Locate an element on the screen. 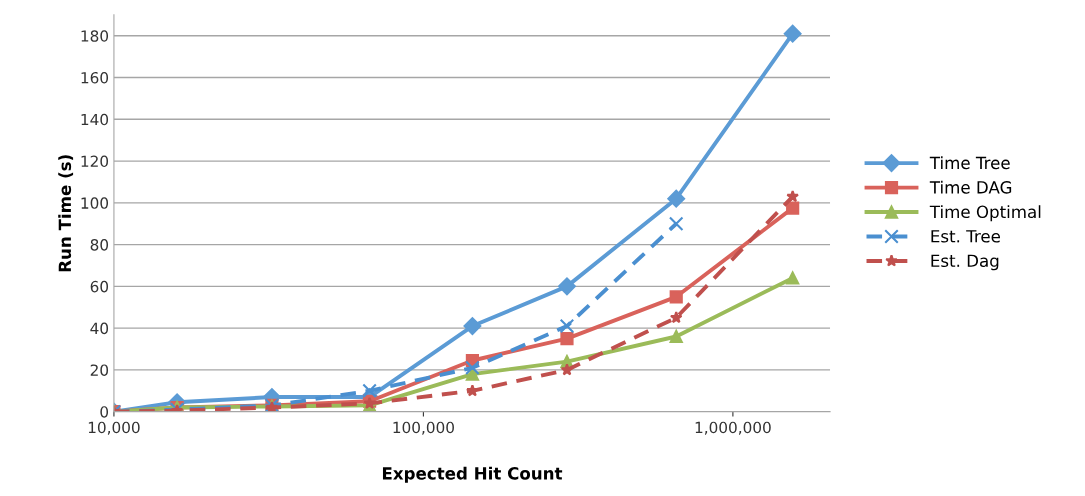 Image resolution: width=1085 pixels, height=496 pixels. legend-label: Est. Tree is located at coordinates (966, 236).